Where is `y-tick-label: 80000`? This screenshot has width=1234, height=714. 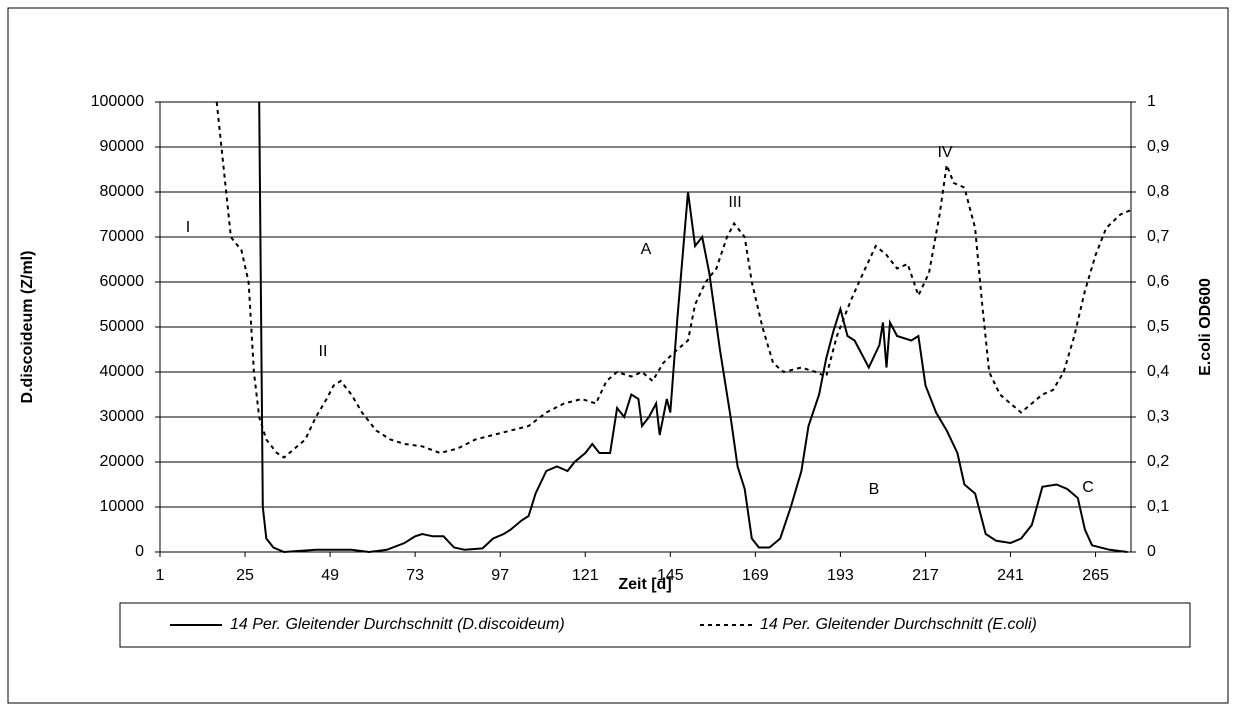 y-tick-label: 80000 is located at coordinates (122, 191).